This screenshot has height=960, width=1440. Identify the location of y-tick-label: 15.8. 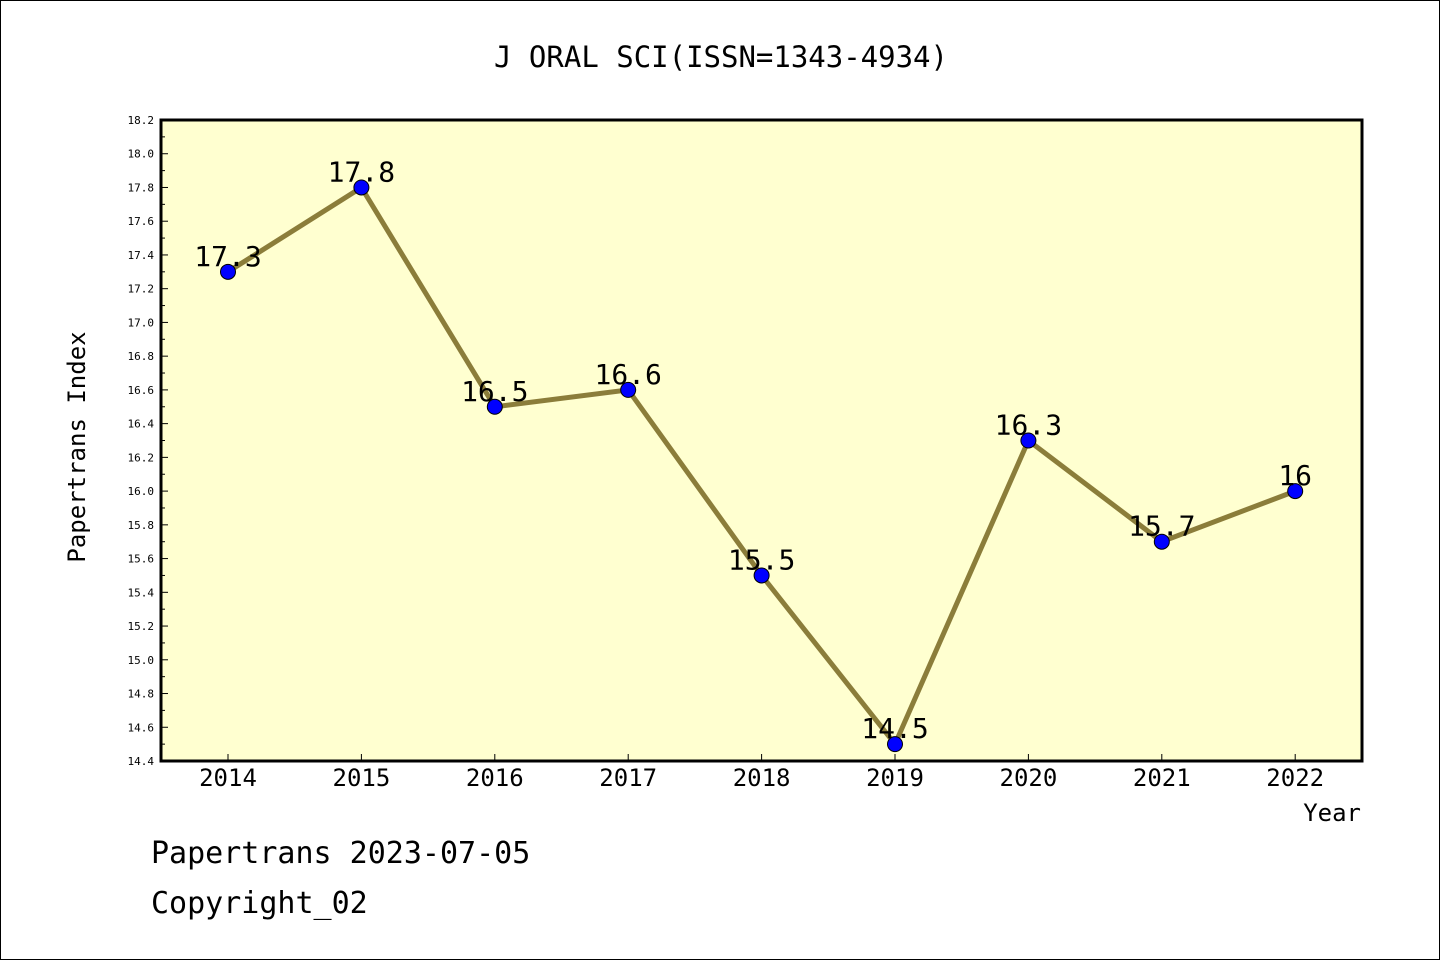
(141, 525).